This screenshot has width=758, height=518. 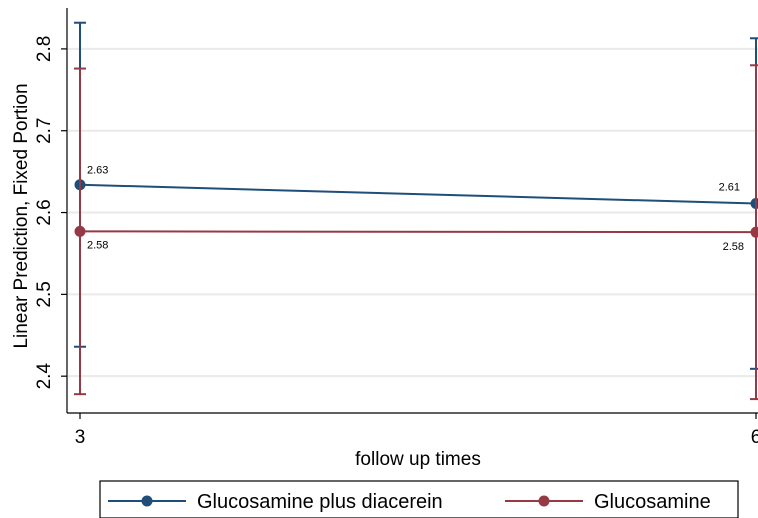 What do you see at coordinates (729, 188) in the screenshot?
I see `data-label: 2.61` at bounding box center [729, 188].